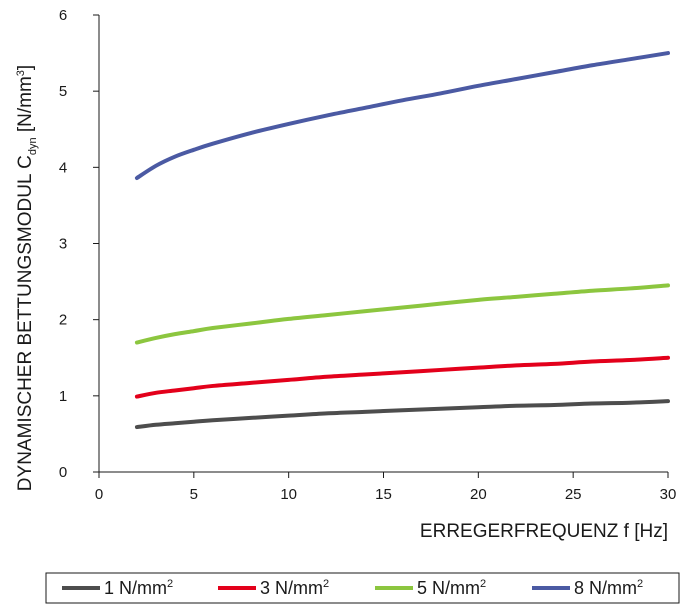 This screenshot has height=604, width=681. Describe the element at coordinates (63, 396) in the screenshot. I see `y-tick-label: 1` at that location.